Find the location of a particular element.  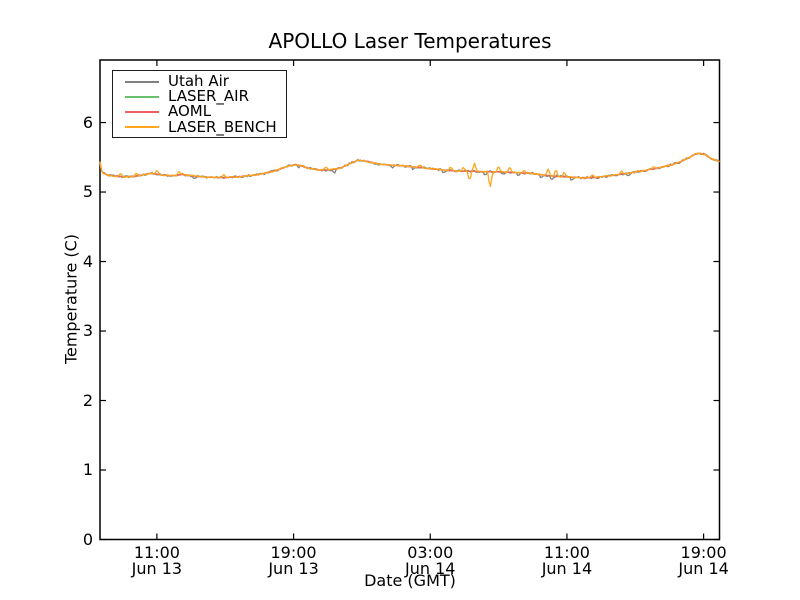

legend-swatch-utah-air is located at coordinates (142, 81).